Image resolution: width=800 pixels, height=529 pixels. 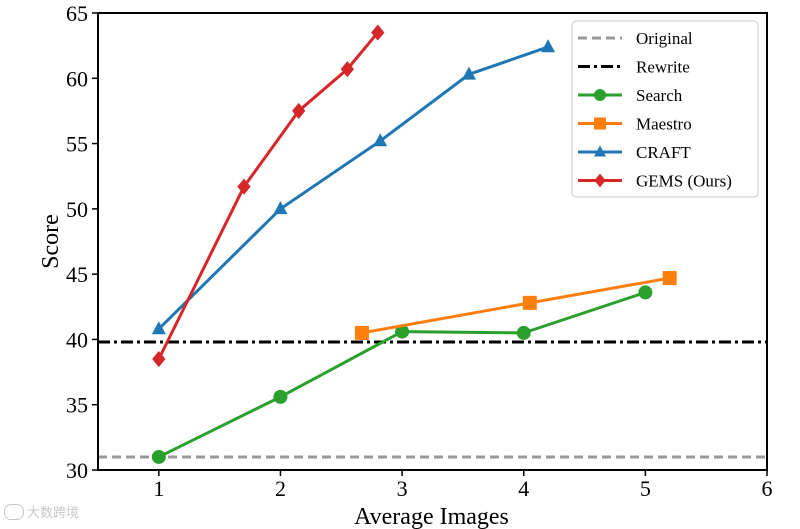 What do you see at coordinates (600, 123) in the screenshot?
I see `legend-maestro-marker` at bounding box center [600, 123].